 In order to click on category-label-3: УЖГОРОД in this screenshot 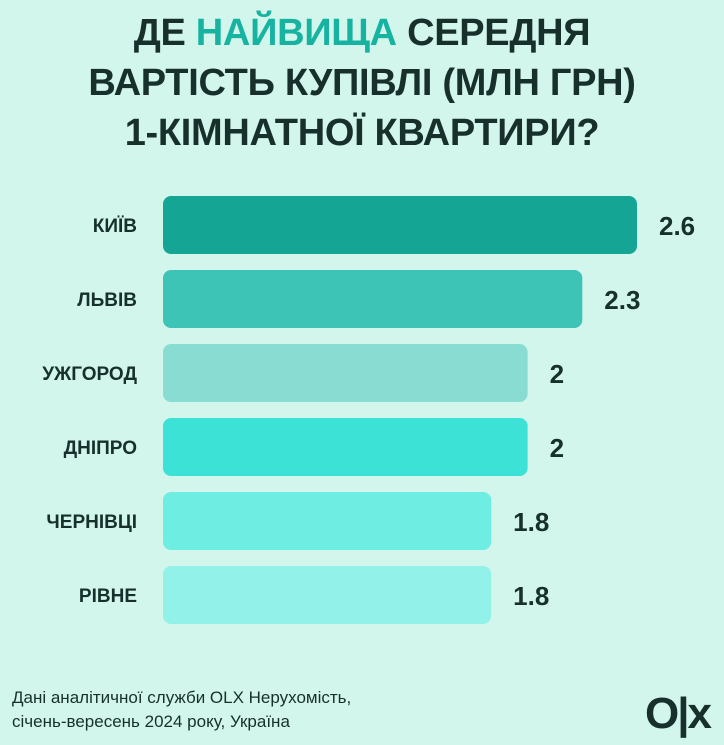, I will do `click(89, 374)`.